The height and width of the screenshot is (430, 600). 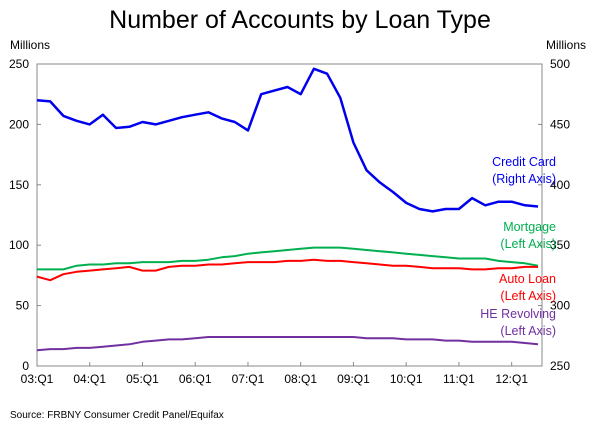 I want to click on series-label-he-revolving: HE Revolving (Left Axis), so click(x=518, y=323).